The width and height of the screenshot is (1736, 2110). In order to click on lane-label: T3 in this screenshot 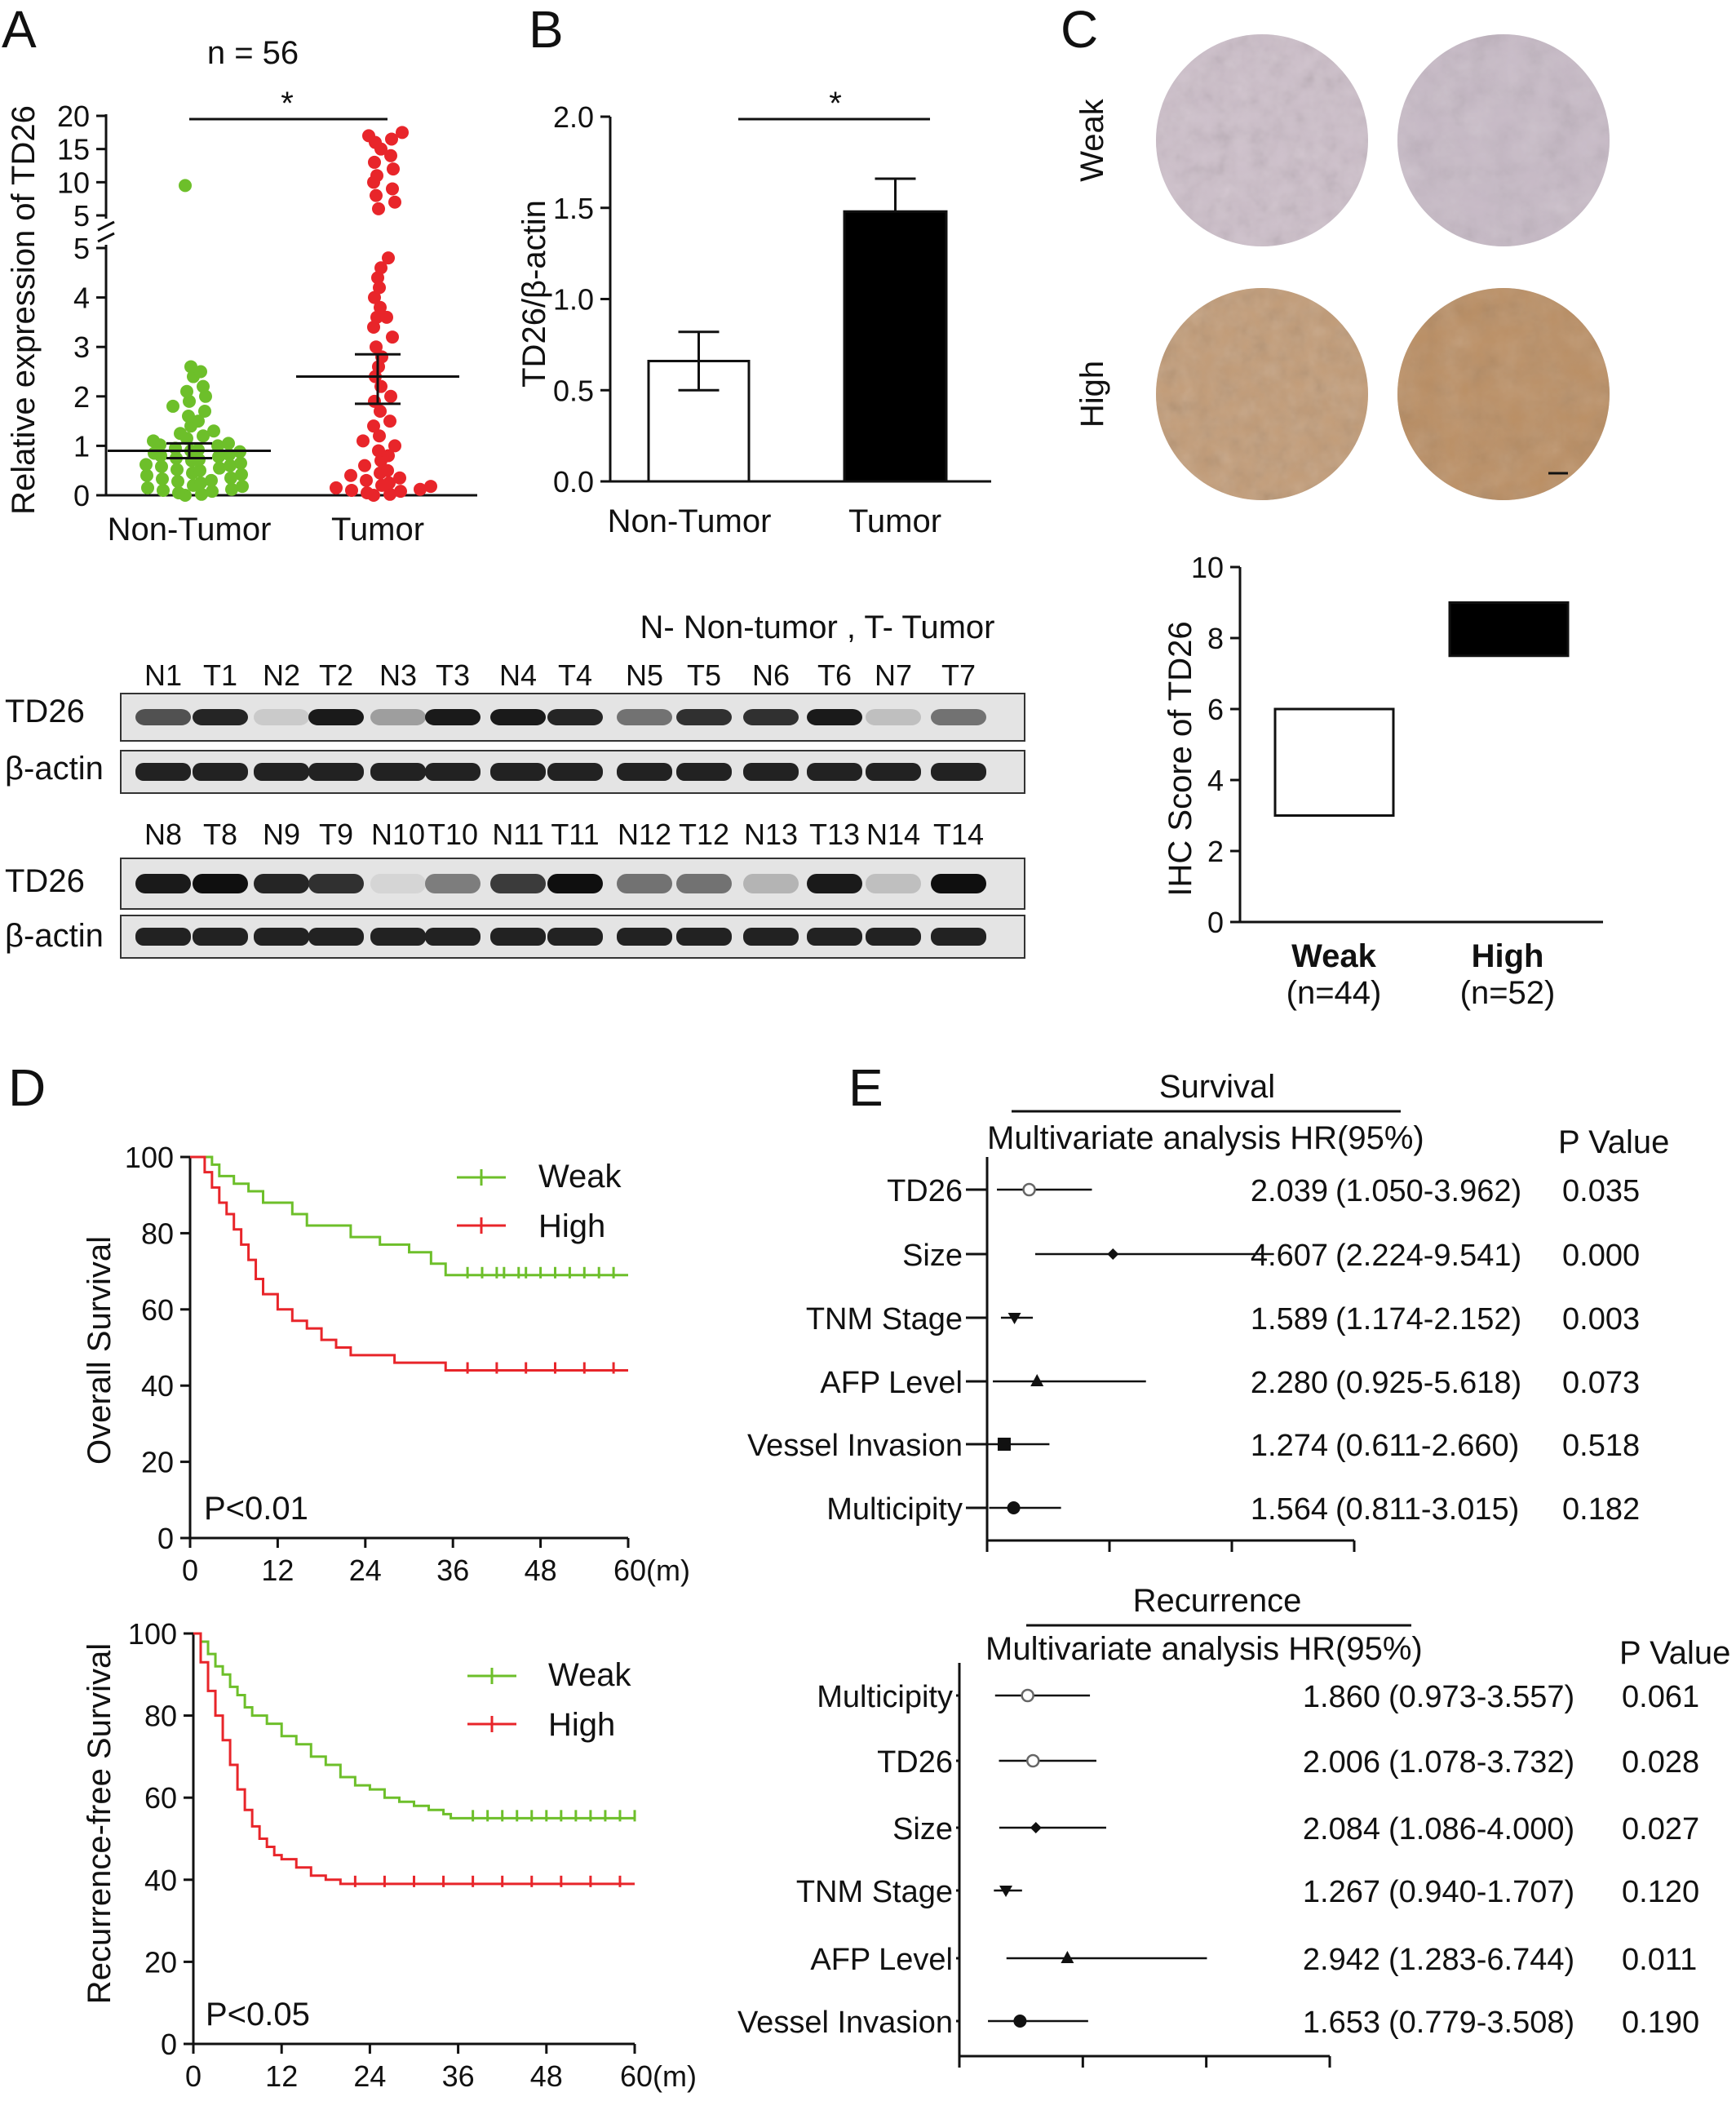, I will do `click(453, 675)`.